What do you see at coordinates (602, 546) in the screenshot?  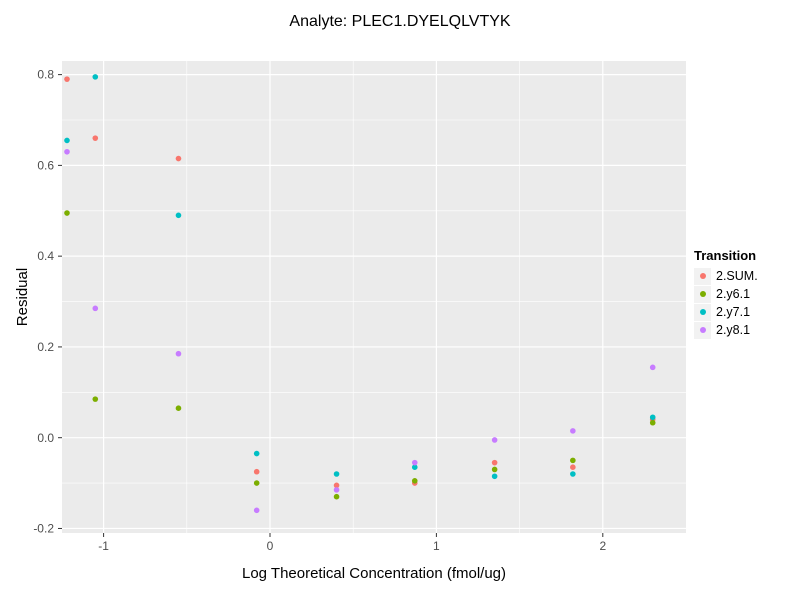 I see `x-tick-label: 2` at bounding box center [602, 546].